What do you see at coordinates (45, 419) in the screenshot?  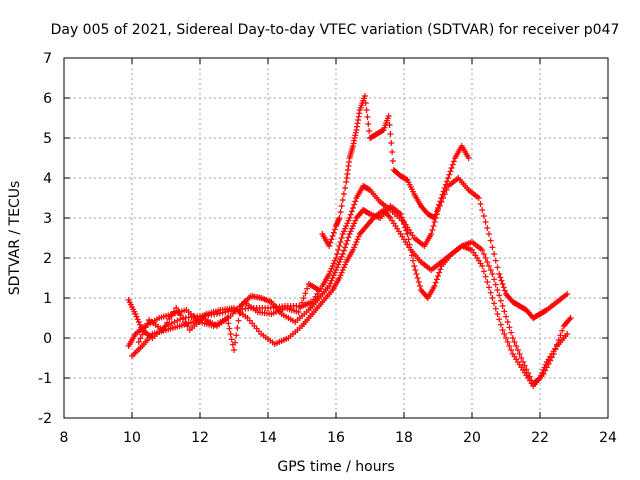 I see `y-tick-label: -2` at bounding box center [45, 419].